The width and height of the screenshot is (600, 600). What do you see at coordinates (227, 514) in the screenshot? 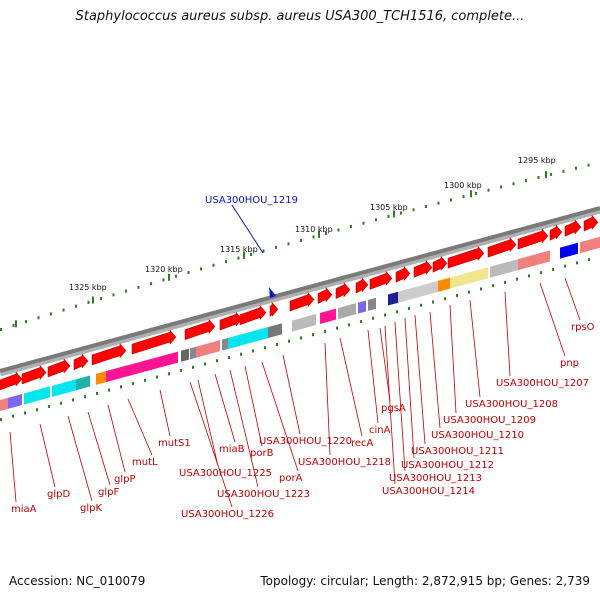
I see `gene-label-1226: USA300HOU_1226` at bounding box center [227, 514].